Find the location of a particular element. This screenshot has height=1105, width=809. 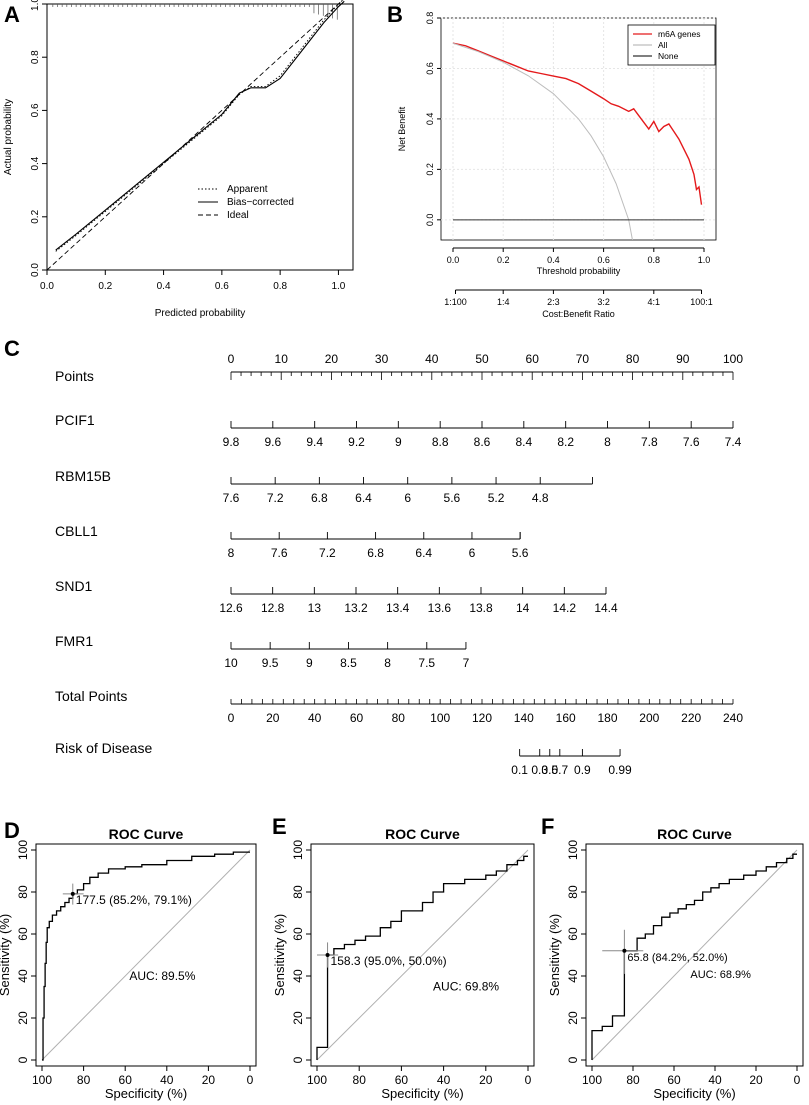

total-points-tick-label: 220 is located at coordinates (691, 718).